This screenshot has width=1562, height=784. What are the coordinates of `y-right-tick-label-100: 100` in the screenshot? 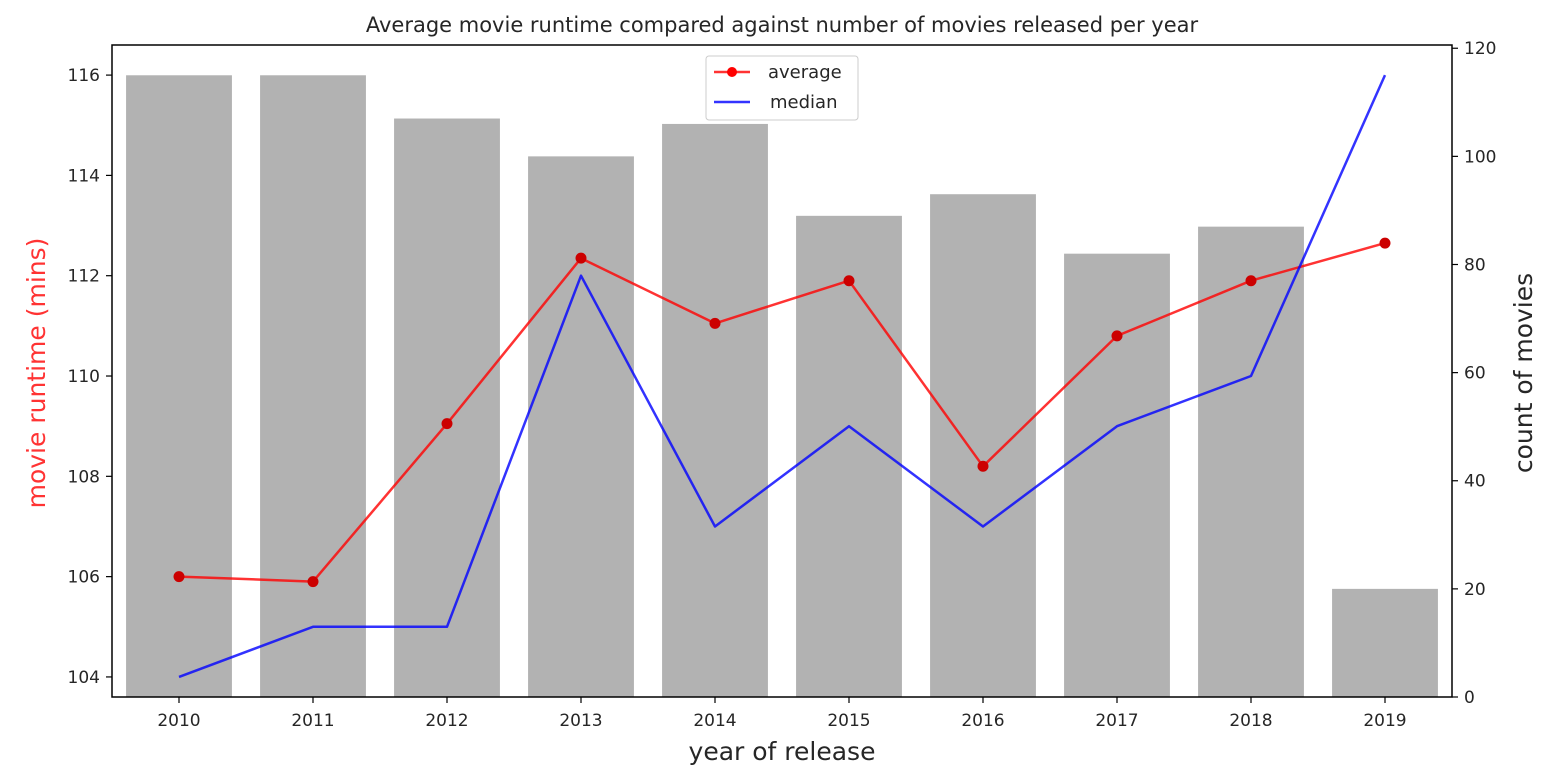 It's located at (1480, 157).